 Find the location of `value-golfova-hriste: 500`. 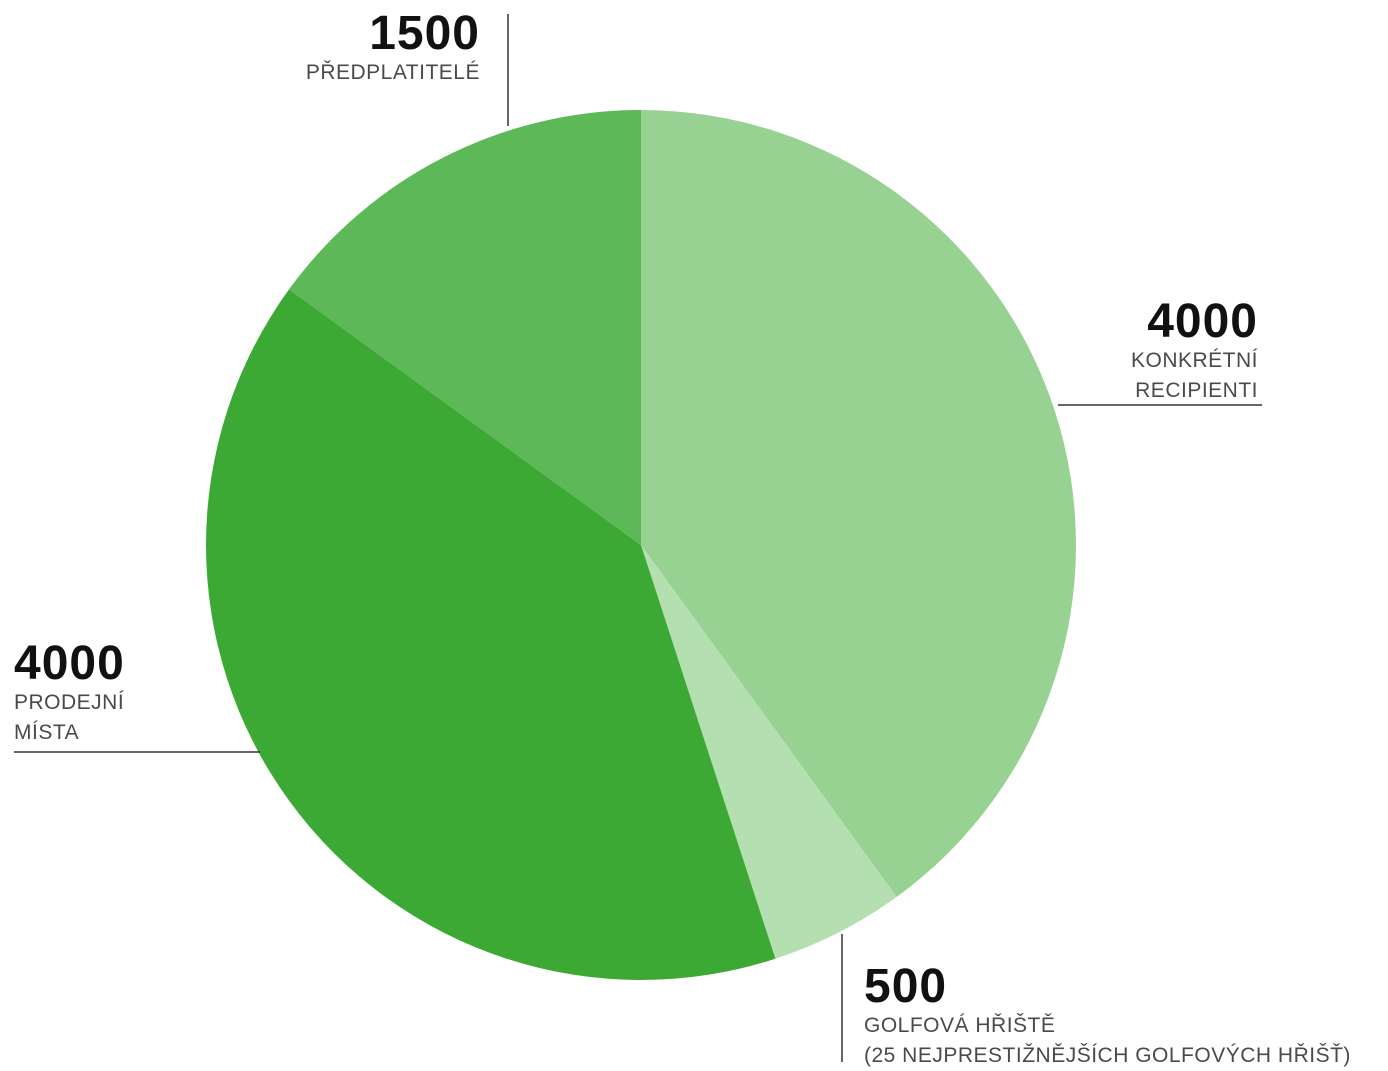

value-golfova-hriste: 500 is located at coordinates (906, 986).